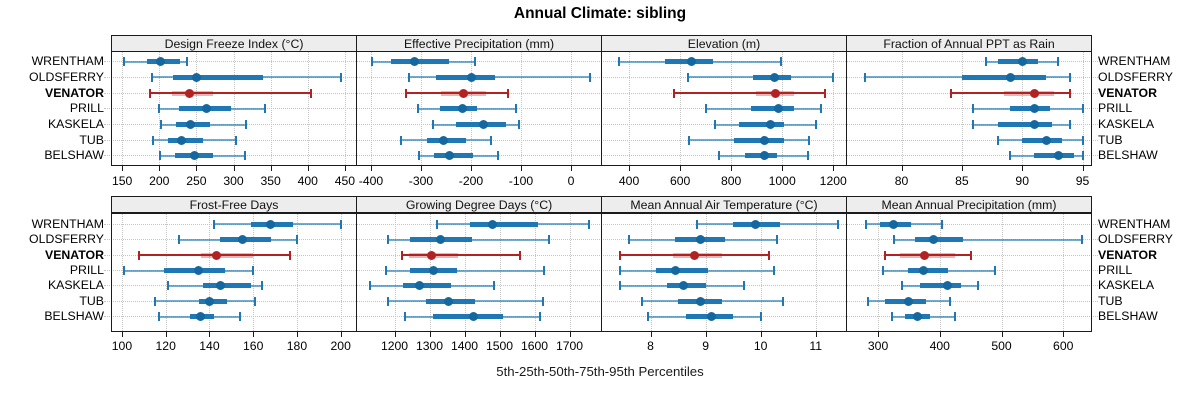  I want to click on x-tick-label: -200, so click(471, 181).